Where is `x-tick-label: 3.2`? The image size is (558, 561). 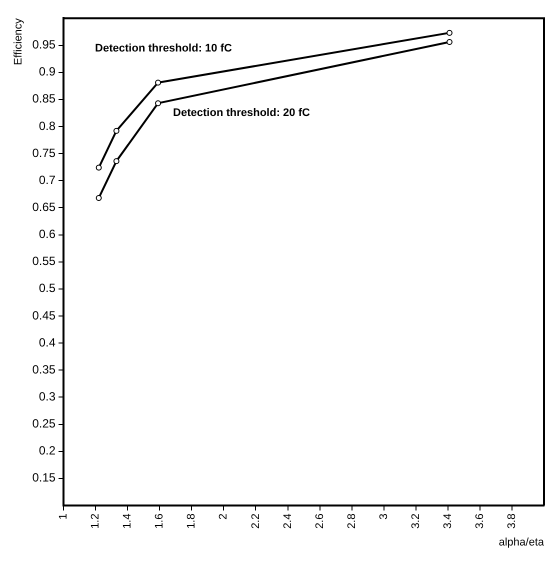 x-tick-label: 3.2 is located at coordinates (416, 521).